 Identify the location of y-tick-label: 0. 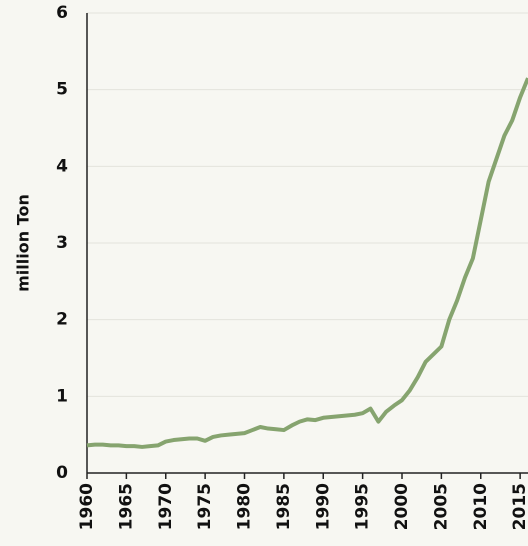
(62, 473).